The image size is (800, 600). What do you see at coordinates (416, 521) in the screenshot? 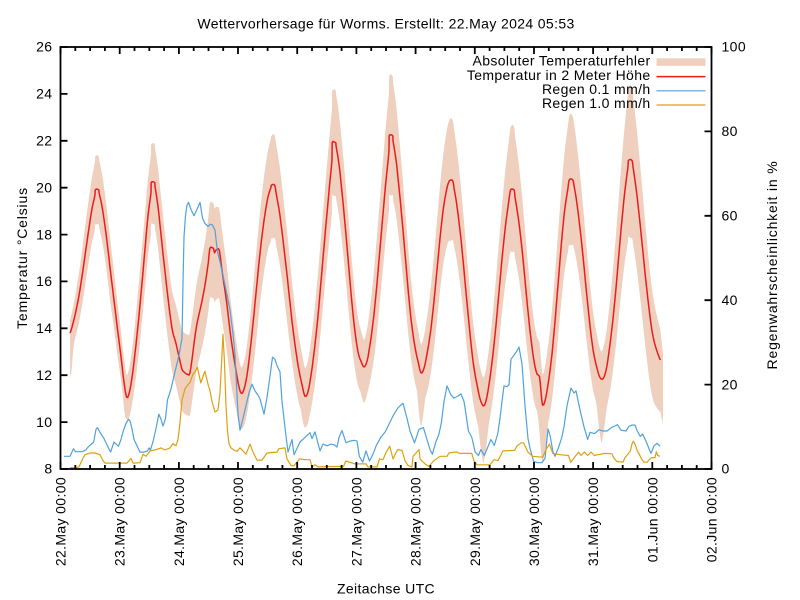
I see `svg-text: 28.May 00:00` at bounding box center [416, 521].